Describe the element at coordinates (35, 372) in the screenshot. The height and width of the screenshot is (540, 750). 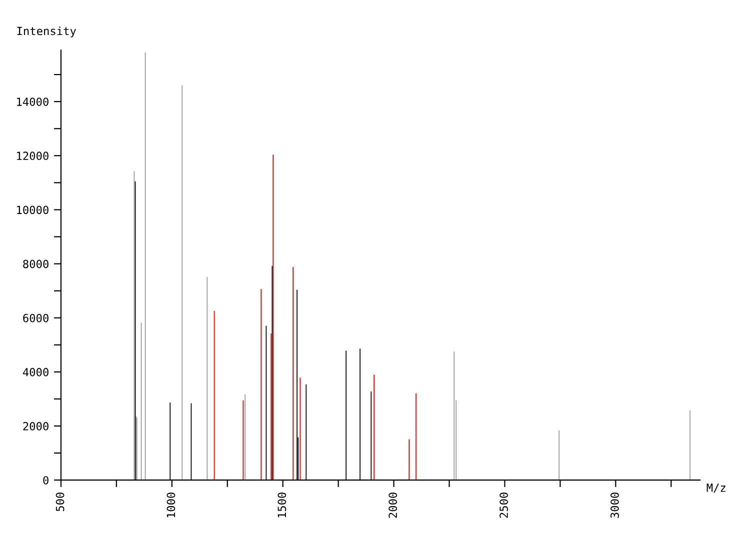
I see `y-tick-label: 4000` at that location.